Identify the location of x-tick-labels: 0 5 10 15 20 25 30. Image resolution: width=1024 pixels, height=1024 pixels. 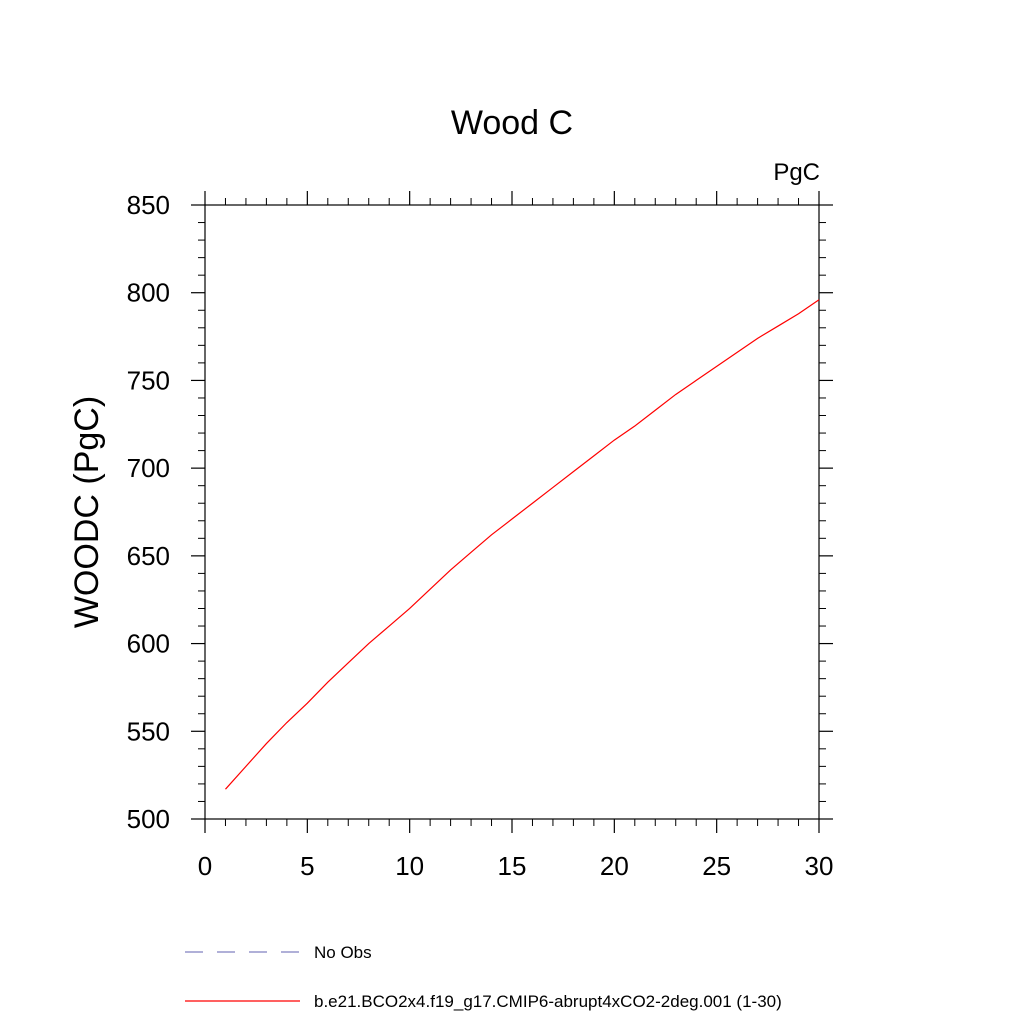
(516, 866).